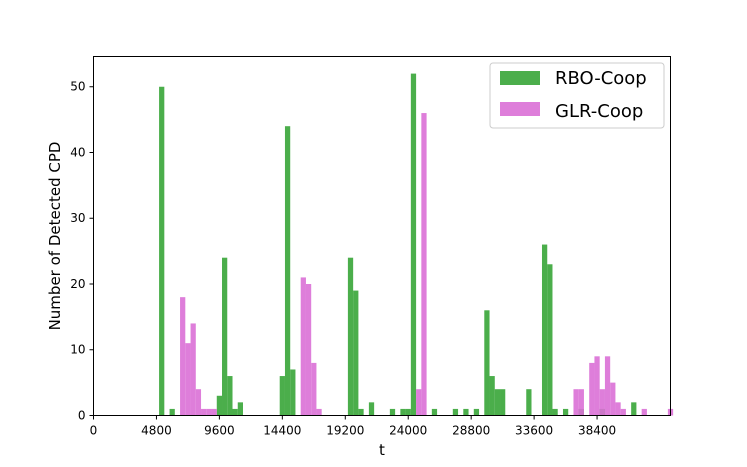 Image resolution: width=747 pixels, height=467 pixels. I want to click on y-tick-label-1: 10, so click(77, 350).